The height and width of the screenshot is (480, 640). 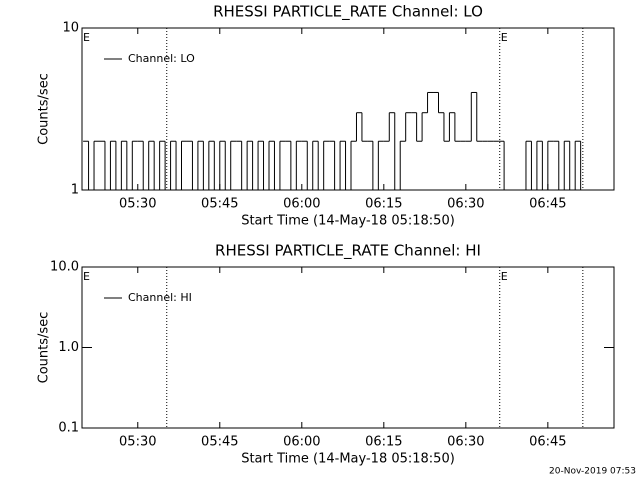 What do you see at coordinates (68, 347) in the screenshot?
I see `y-tick-label: 1.0` at bounding box center [68, 347].